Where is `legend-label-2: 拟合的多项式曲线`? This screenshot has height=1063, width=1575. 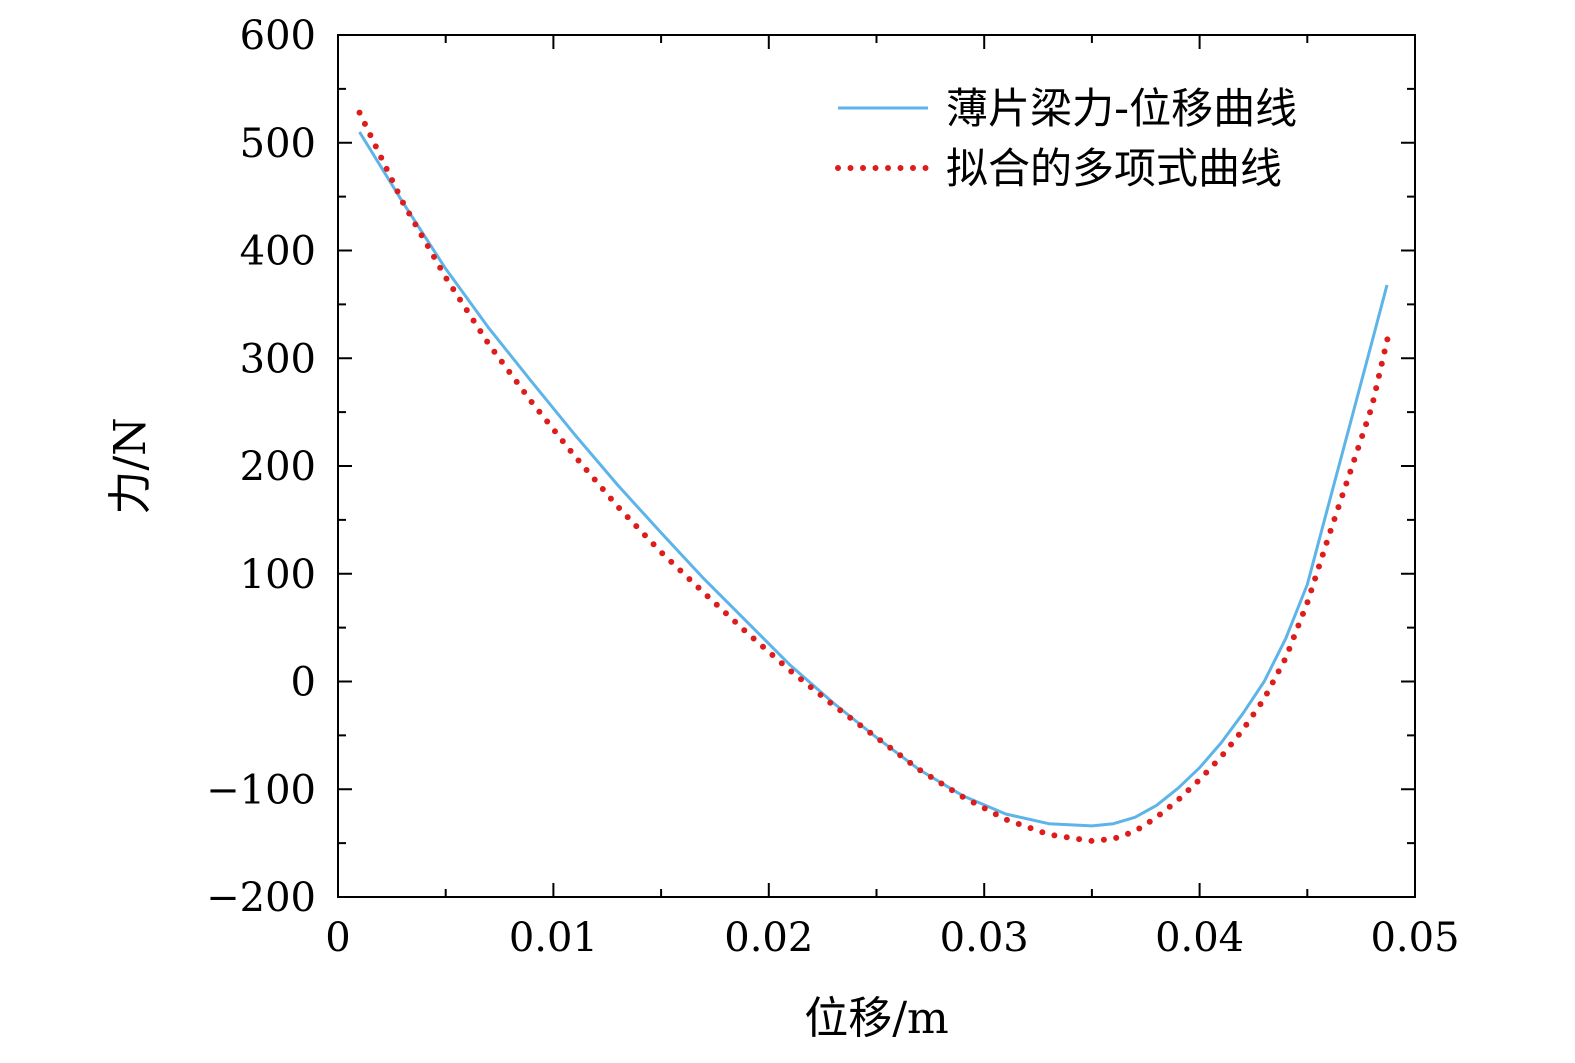 legend-label-2: 拟合的多项式曲线 is located at coordinates (1114, 168).